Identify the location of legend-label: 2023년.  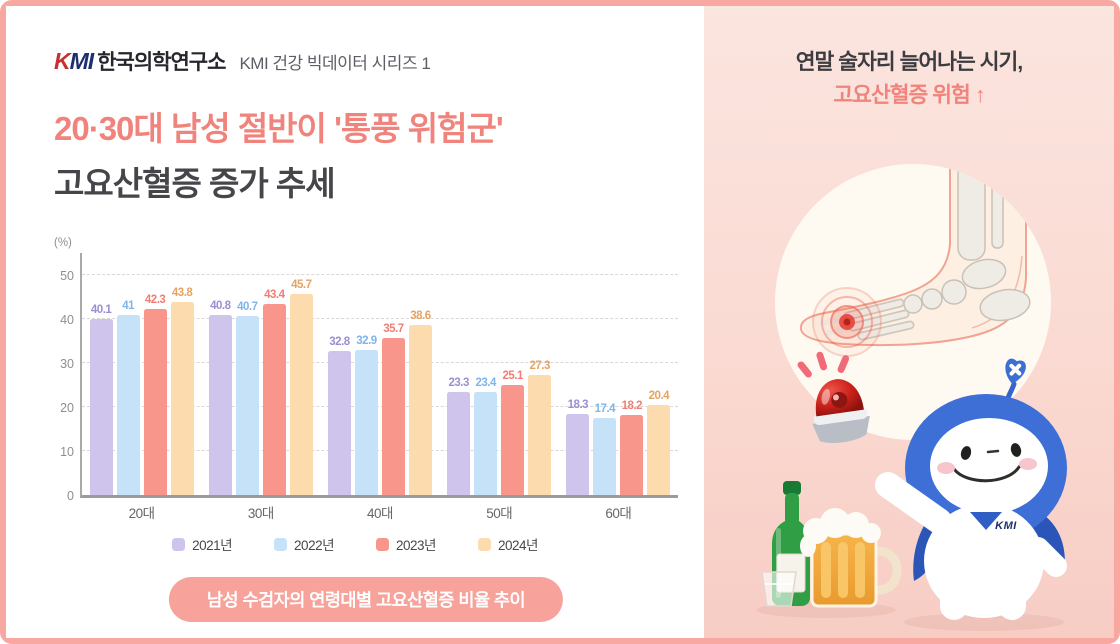
(416, 545).